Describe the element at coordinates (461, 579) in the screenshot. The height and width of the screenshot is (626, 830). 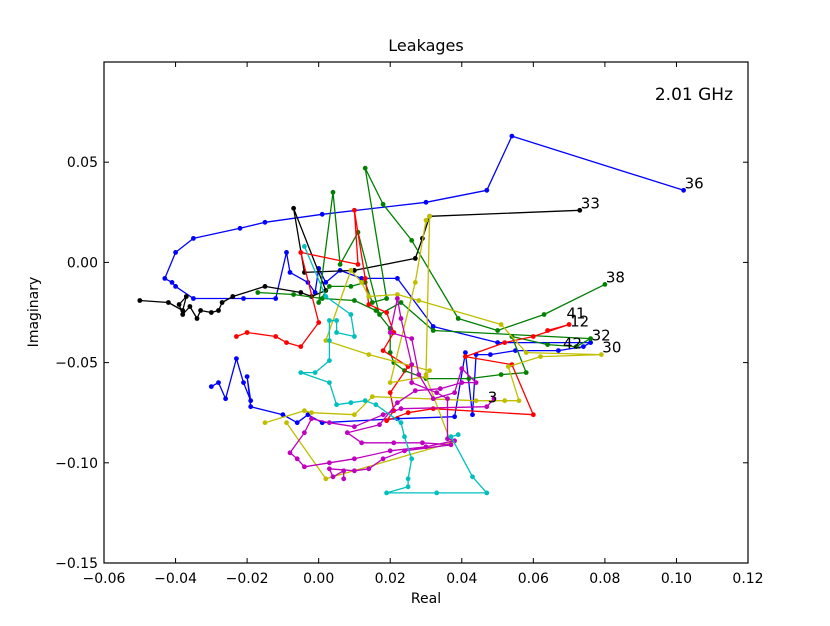
I see `x-tick-label: 0.04` at that location.